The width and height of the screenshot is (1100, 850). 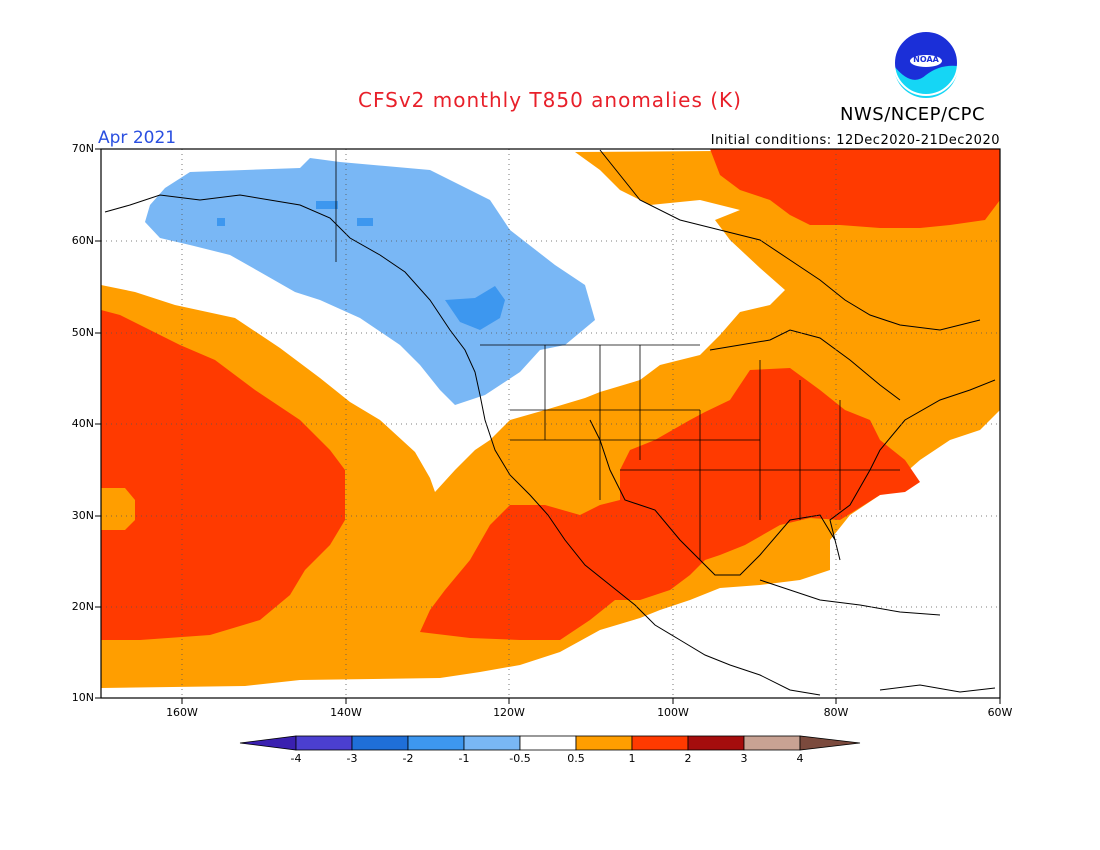 What do you see at coordinates (82, 423) in the screenshot?
I see `lat-label: 40N` at bounding box center [82, 423].